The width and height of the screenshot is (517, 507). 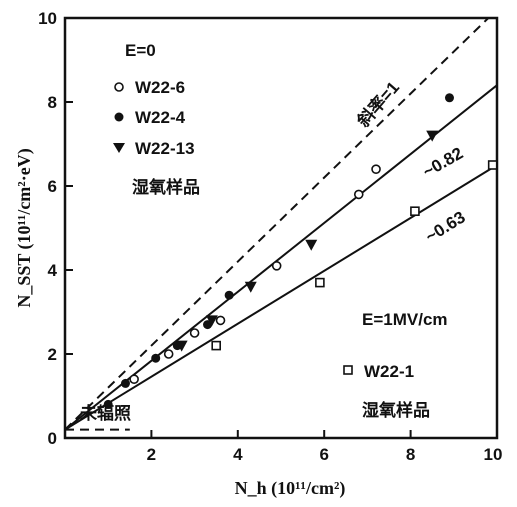 What do you see at coordinates (119, 117) in the screenshot?
I see `legend-marker-filled-circle` at bounding box center [119, 117].